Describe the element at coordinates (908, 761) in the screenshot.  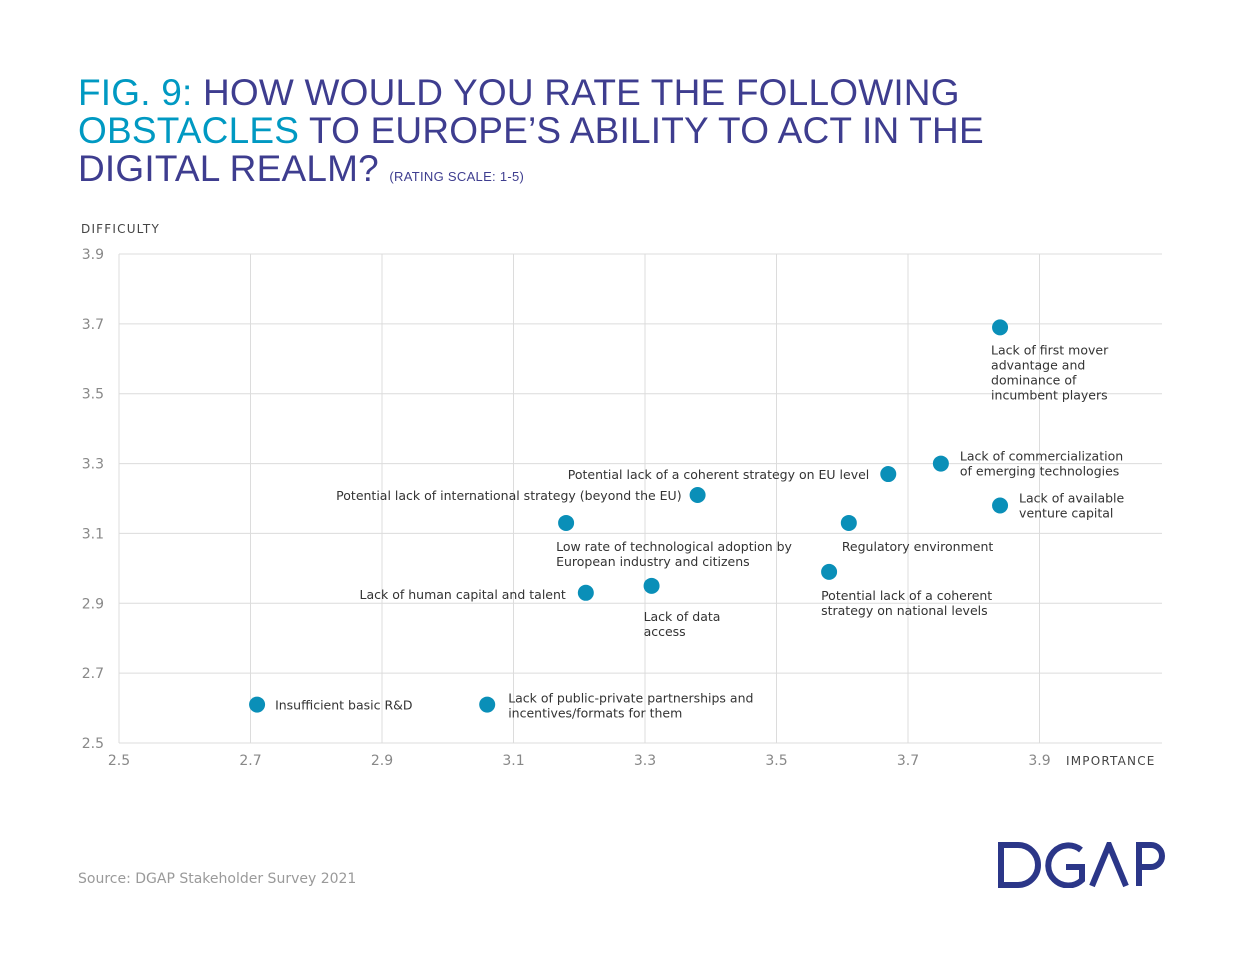
I see `x-tick-label: 3.7` at that location.